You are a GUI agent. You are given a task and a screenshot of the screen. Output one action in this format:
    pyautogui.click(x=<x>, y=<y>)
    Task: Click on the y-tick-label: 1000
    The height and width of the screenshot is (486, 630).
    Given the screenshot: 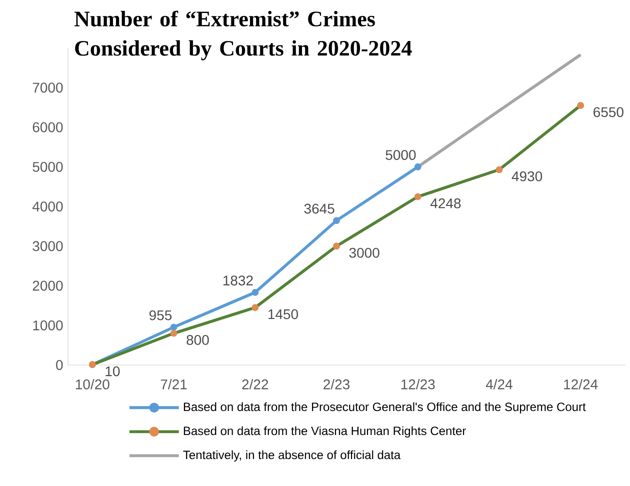 What is the action you would take?
    pyautogui.click(x=48, y=325)
    